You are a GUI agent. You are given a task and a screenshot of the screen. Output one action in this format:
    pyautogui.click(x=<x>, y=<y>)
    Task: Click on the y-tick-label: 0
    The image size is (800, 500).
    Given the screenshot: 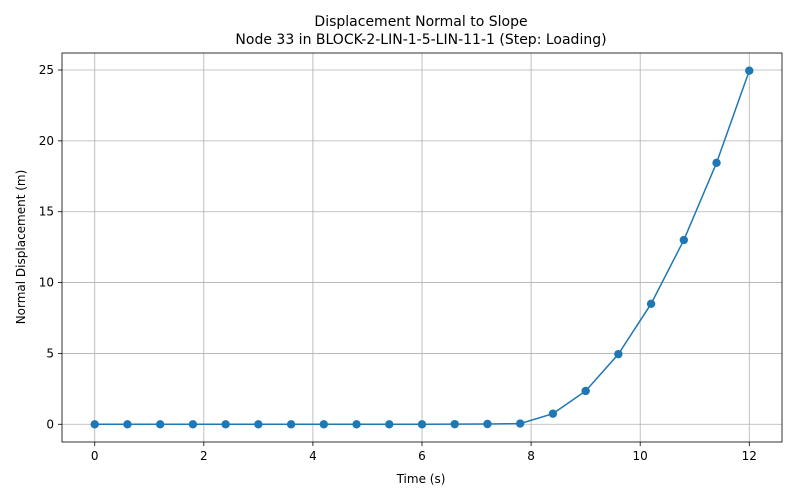 What is the action you would take?
    pyautogui.click(x=50, y=424)
    